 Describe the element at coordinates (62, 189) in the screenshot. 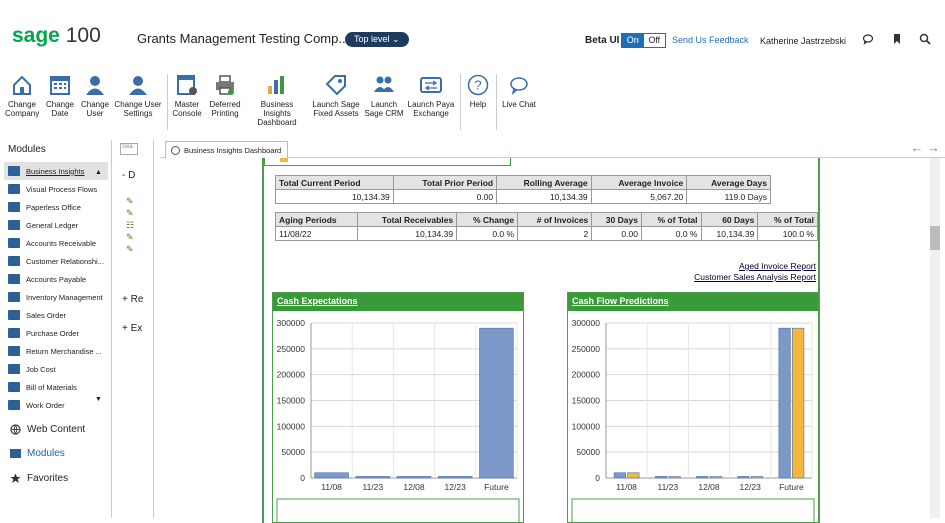

I see `sidebar-item-label: Visual Process Flows` at that location.